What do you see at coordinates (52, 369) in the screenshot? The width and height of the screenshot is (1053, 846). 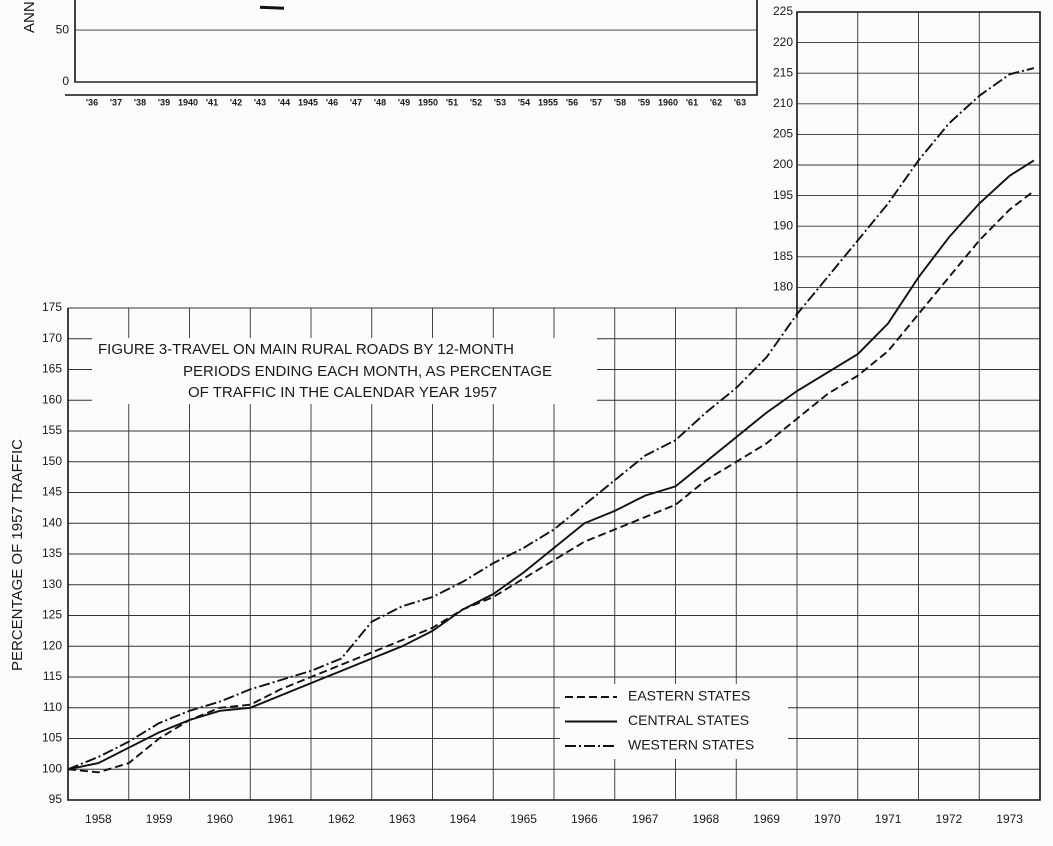 I see `y-tick-label: 165` at bounding box center [52, 369].